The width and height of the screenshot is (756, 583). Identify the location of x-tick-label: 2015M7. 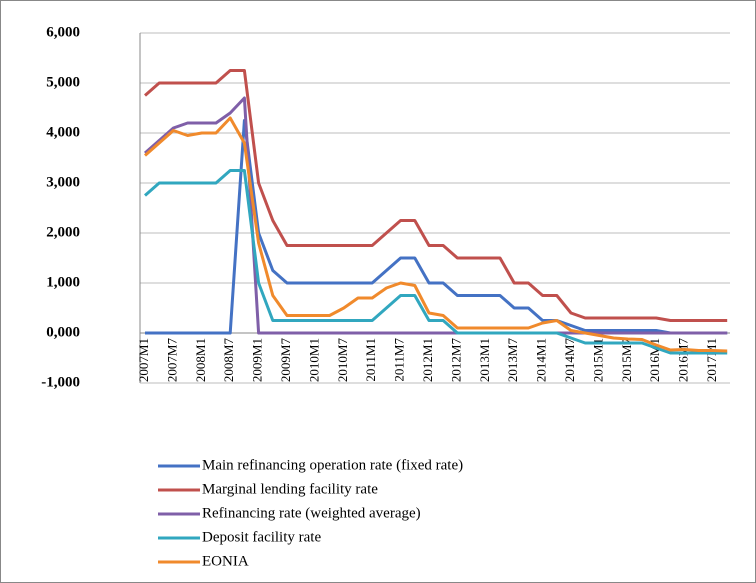
(626, 360).